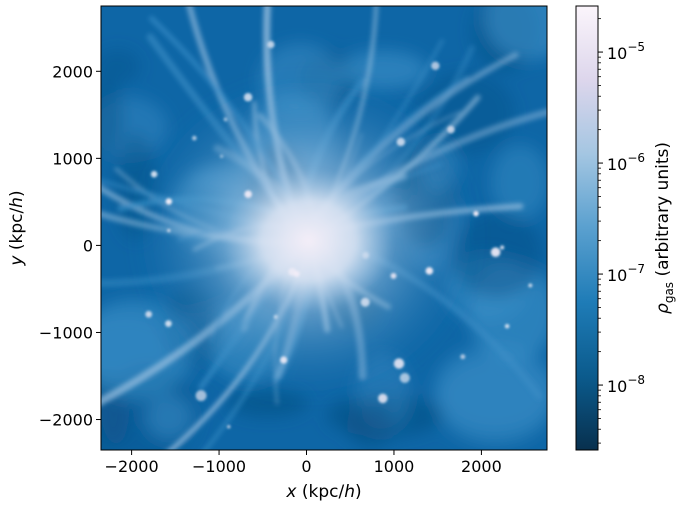 The image size is (682, 508). I want to click on x-axis-label: x (kpc/h), so click(323, 492).